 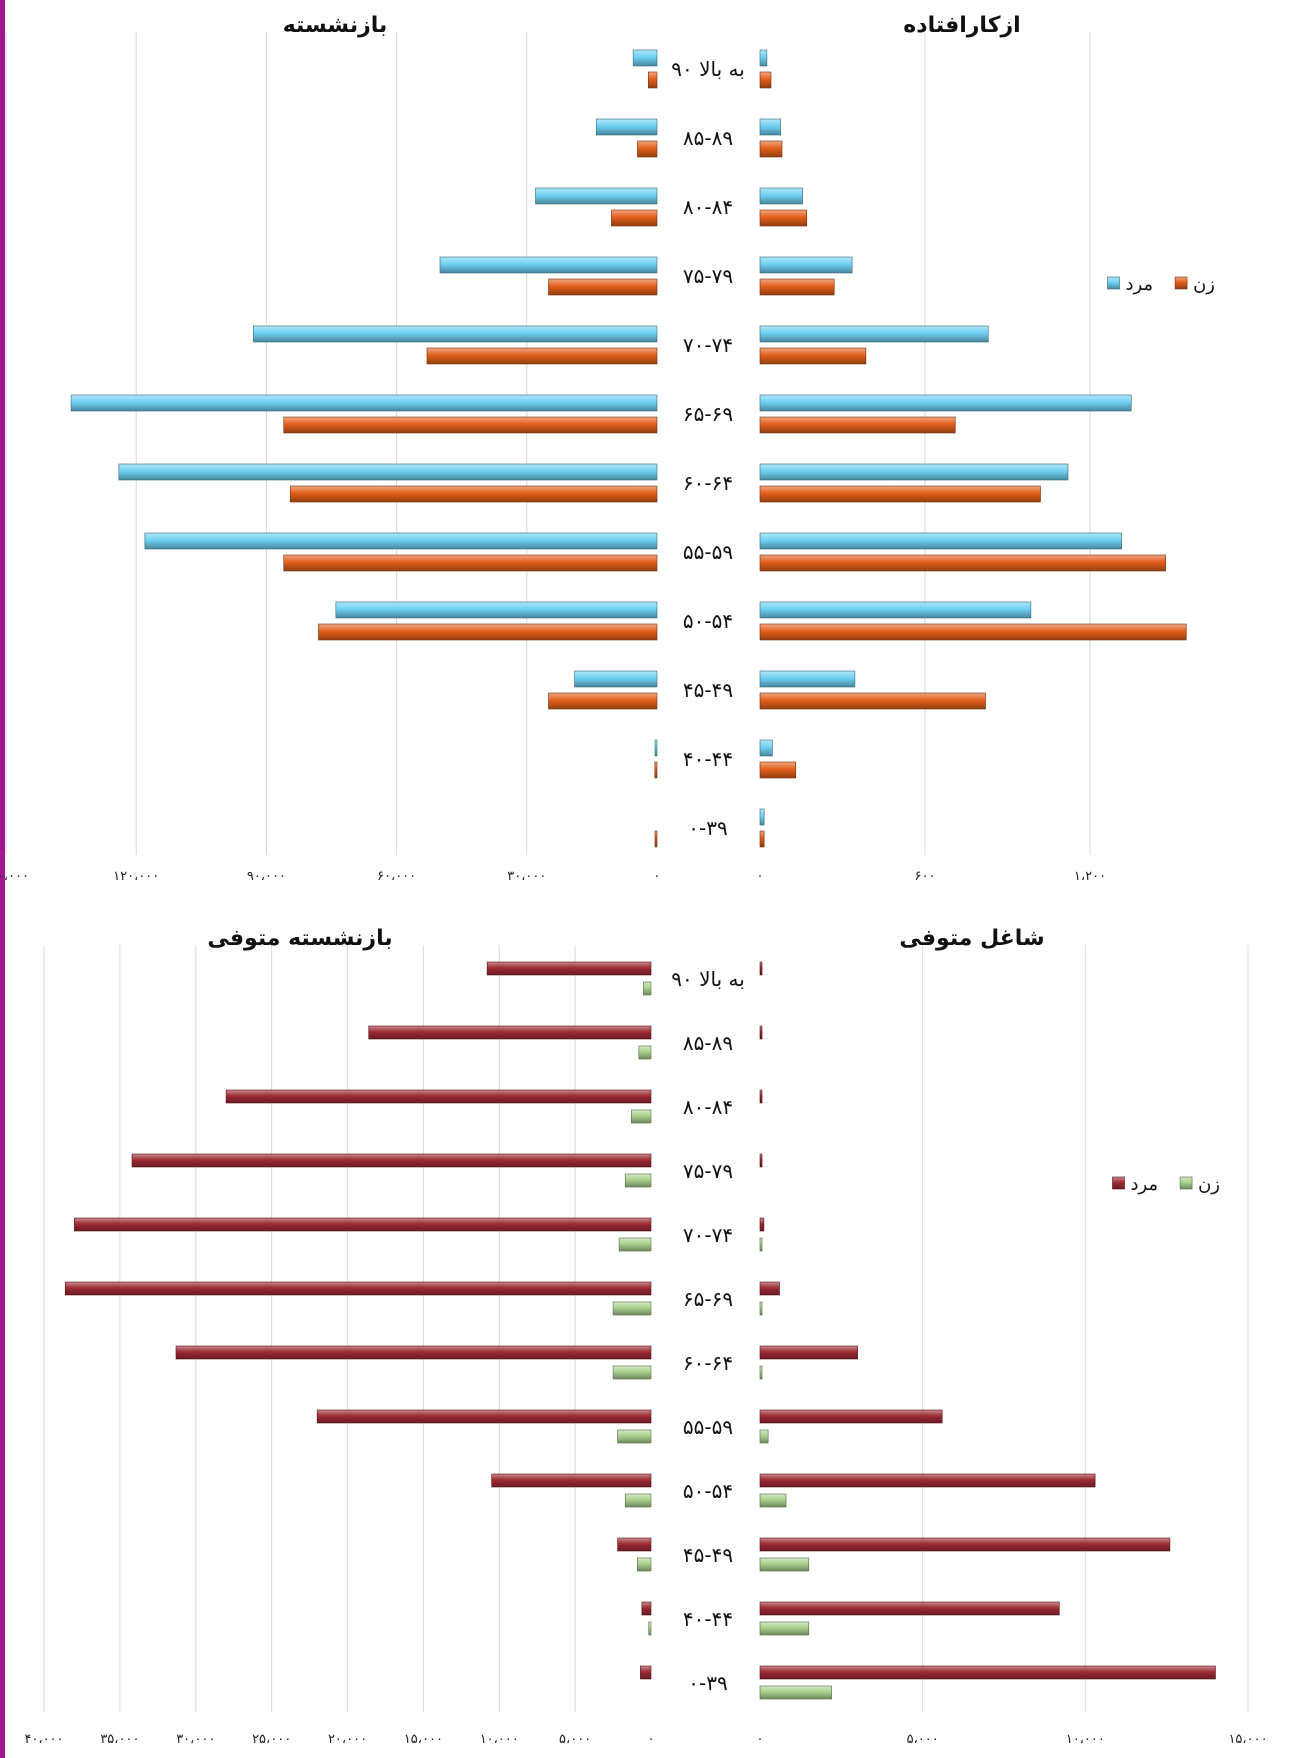 What do you see at coordinates (347, 1739) in the screenshot?
I see `tick-label: ۲۰،۰۰۰` at bounding box center [347, 1739].